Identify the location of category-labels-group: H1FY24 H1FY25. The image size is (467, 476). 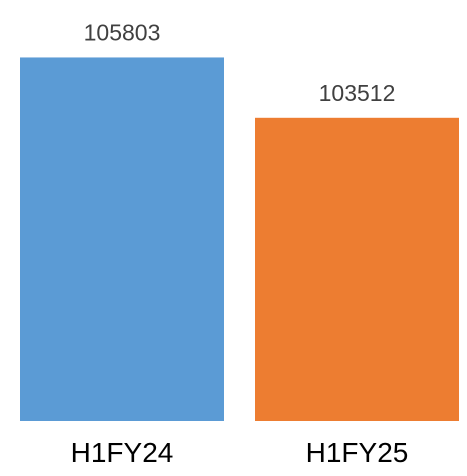
(240, 452).